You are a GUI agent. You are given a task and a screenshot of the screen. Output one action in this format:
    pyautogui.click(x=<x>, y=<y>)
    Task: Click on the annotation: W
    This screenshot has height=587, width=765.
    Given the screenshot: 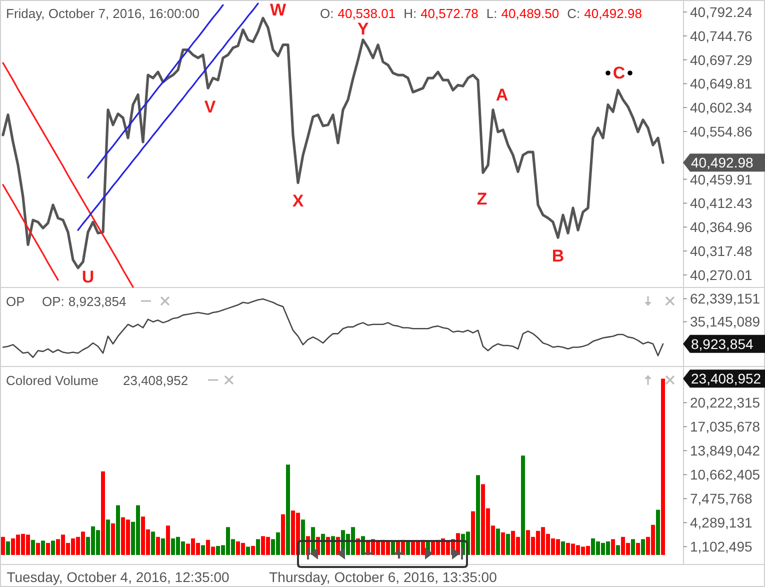 What is the action you would take?
    pyautogui.click(x=278, y=10)
    